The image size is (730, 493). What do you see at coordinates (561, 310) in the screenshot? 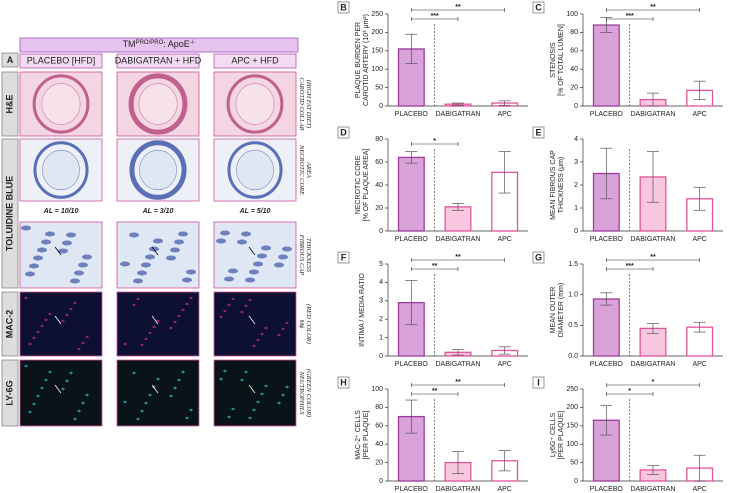
I see `y-axis-label: DIAMETER (mm)` at bounding box center [561, 310].